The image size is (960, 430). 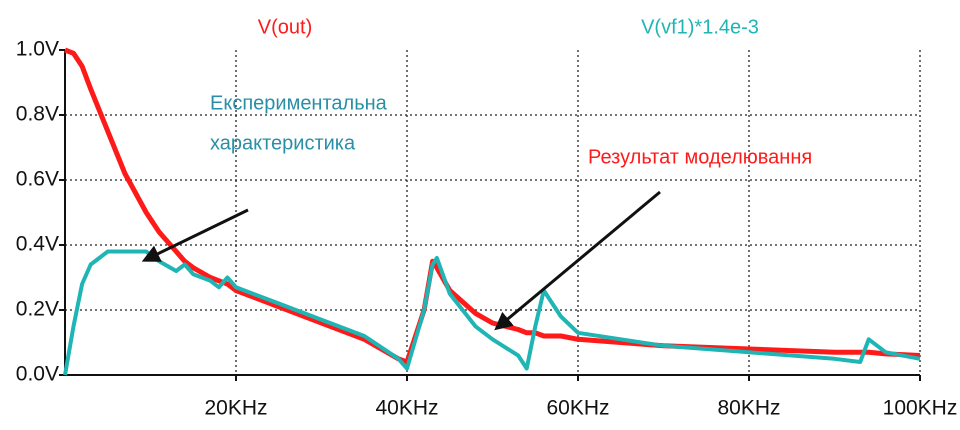 What do you see at coordinates (406, 408) in the screenshot?
I see `x-tick-label: 40KHz` at bounding box center [406, 408].